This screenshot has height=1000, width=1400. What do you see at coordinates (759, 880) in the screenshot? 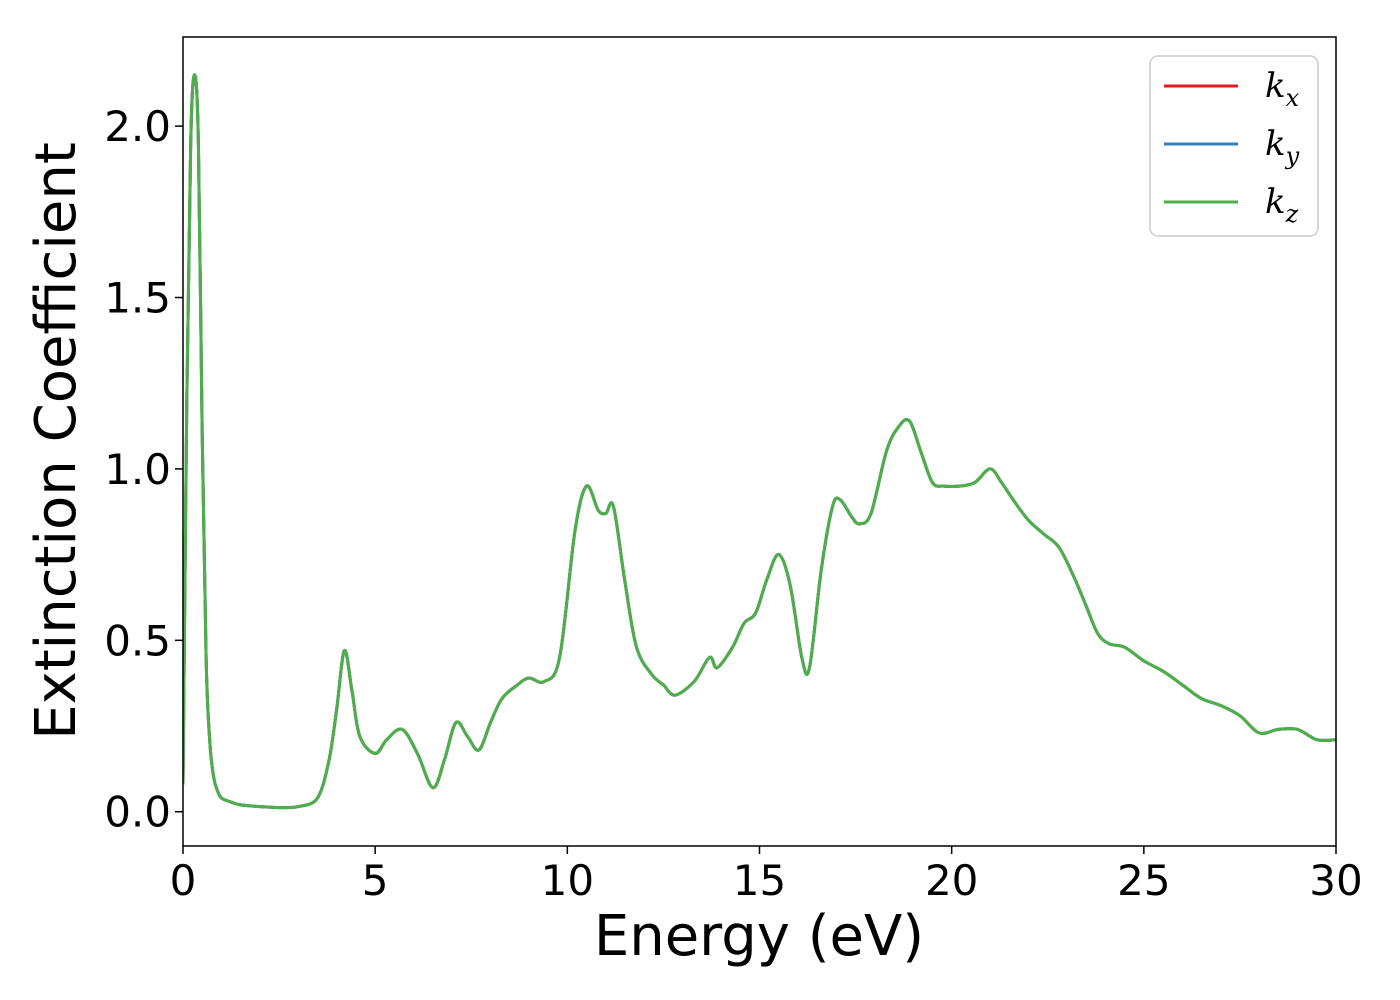
I see `x-tick-label: 15` at bounding box center [759, 880].